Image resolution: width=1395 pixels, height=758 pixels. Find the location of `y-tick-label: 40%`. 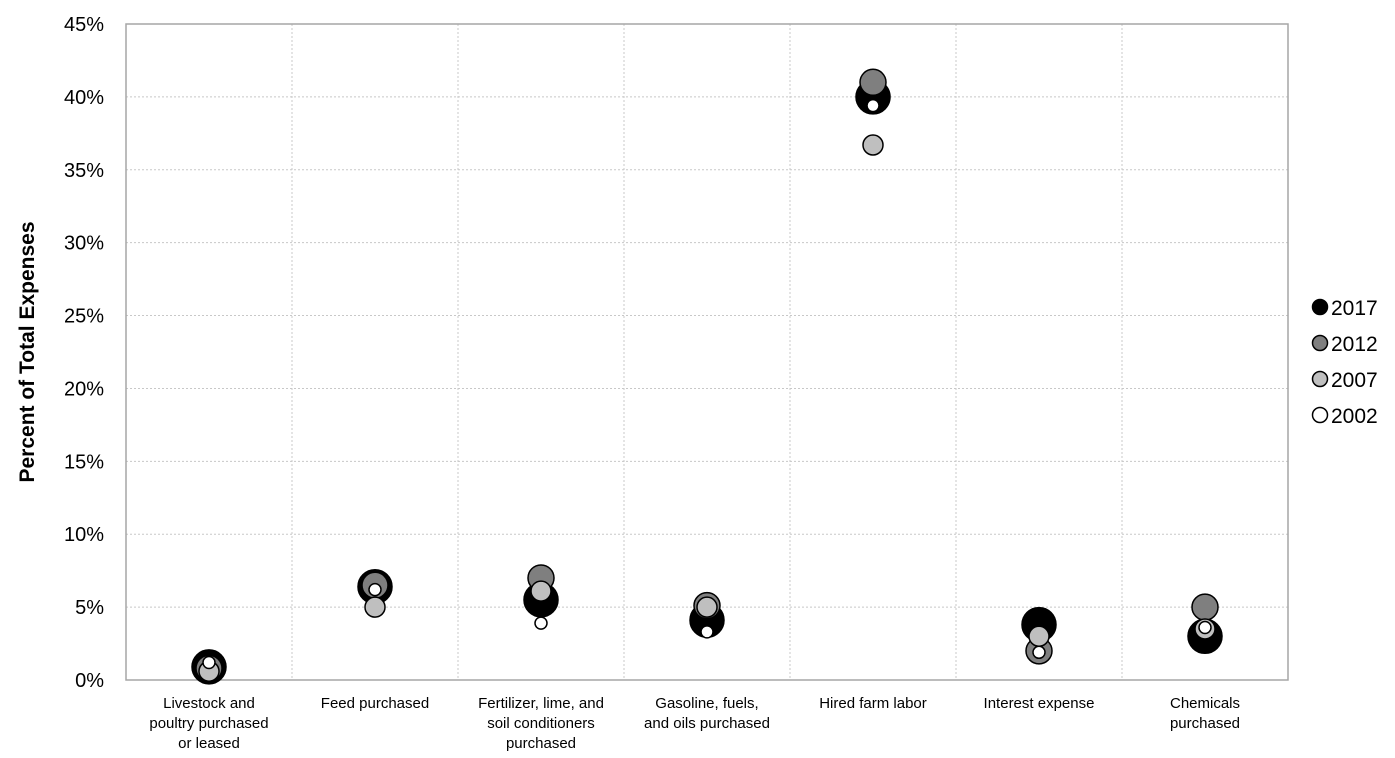

y-tick-label: 40% is located at coordinates (84, 98).